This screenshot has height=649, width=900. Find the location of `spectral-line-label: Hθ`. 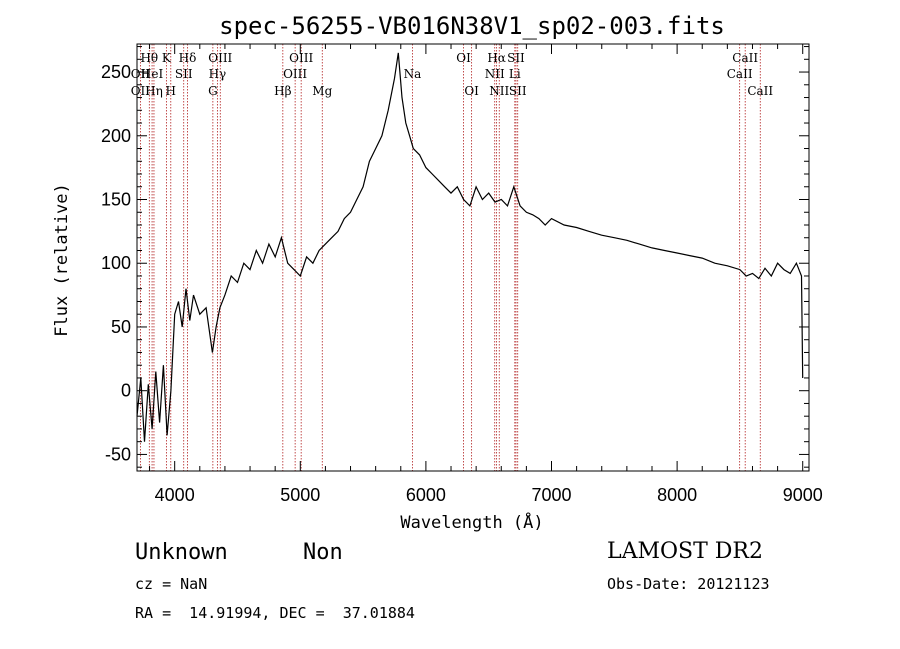

spectral-line-label: Hθ is located at coordinates (149, 58).